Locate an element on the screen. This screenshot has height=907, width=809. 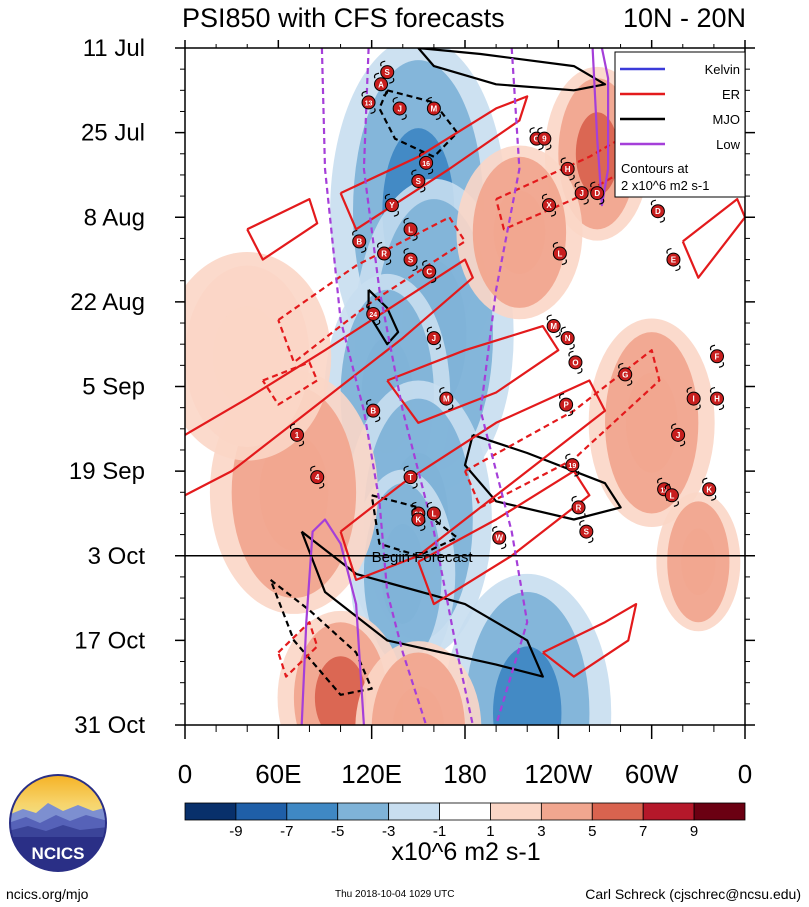
storm-label-39: D is located at coordinates (658, 211).